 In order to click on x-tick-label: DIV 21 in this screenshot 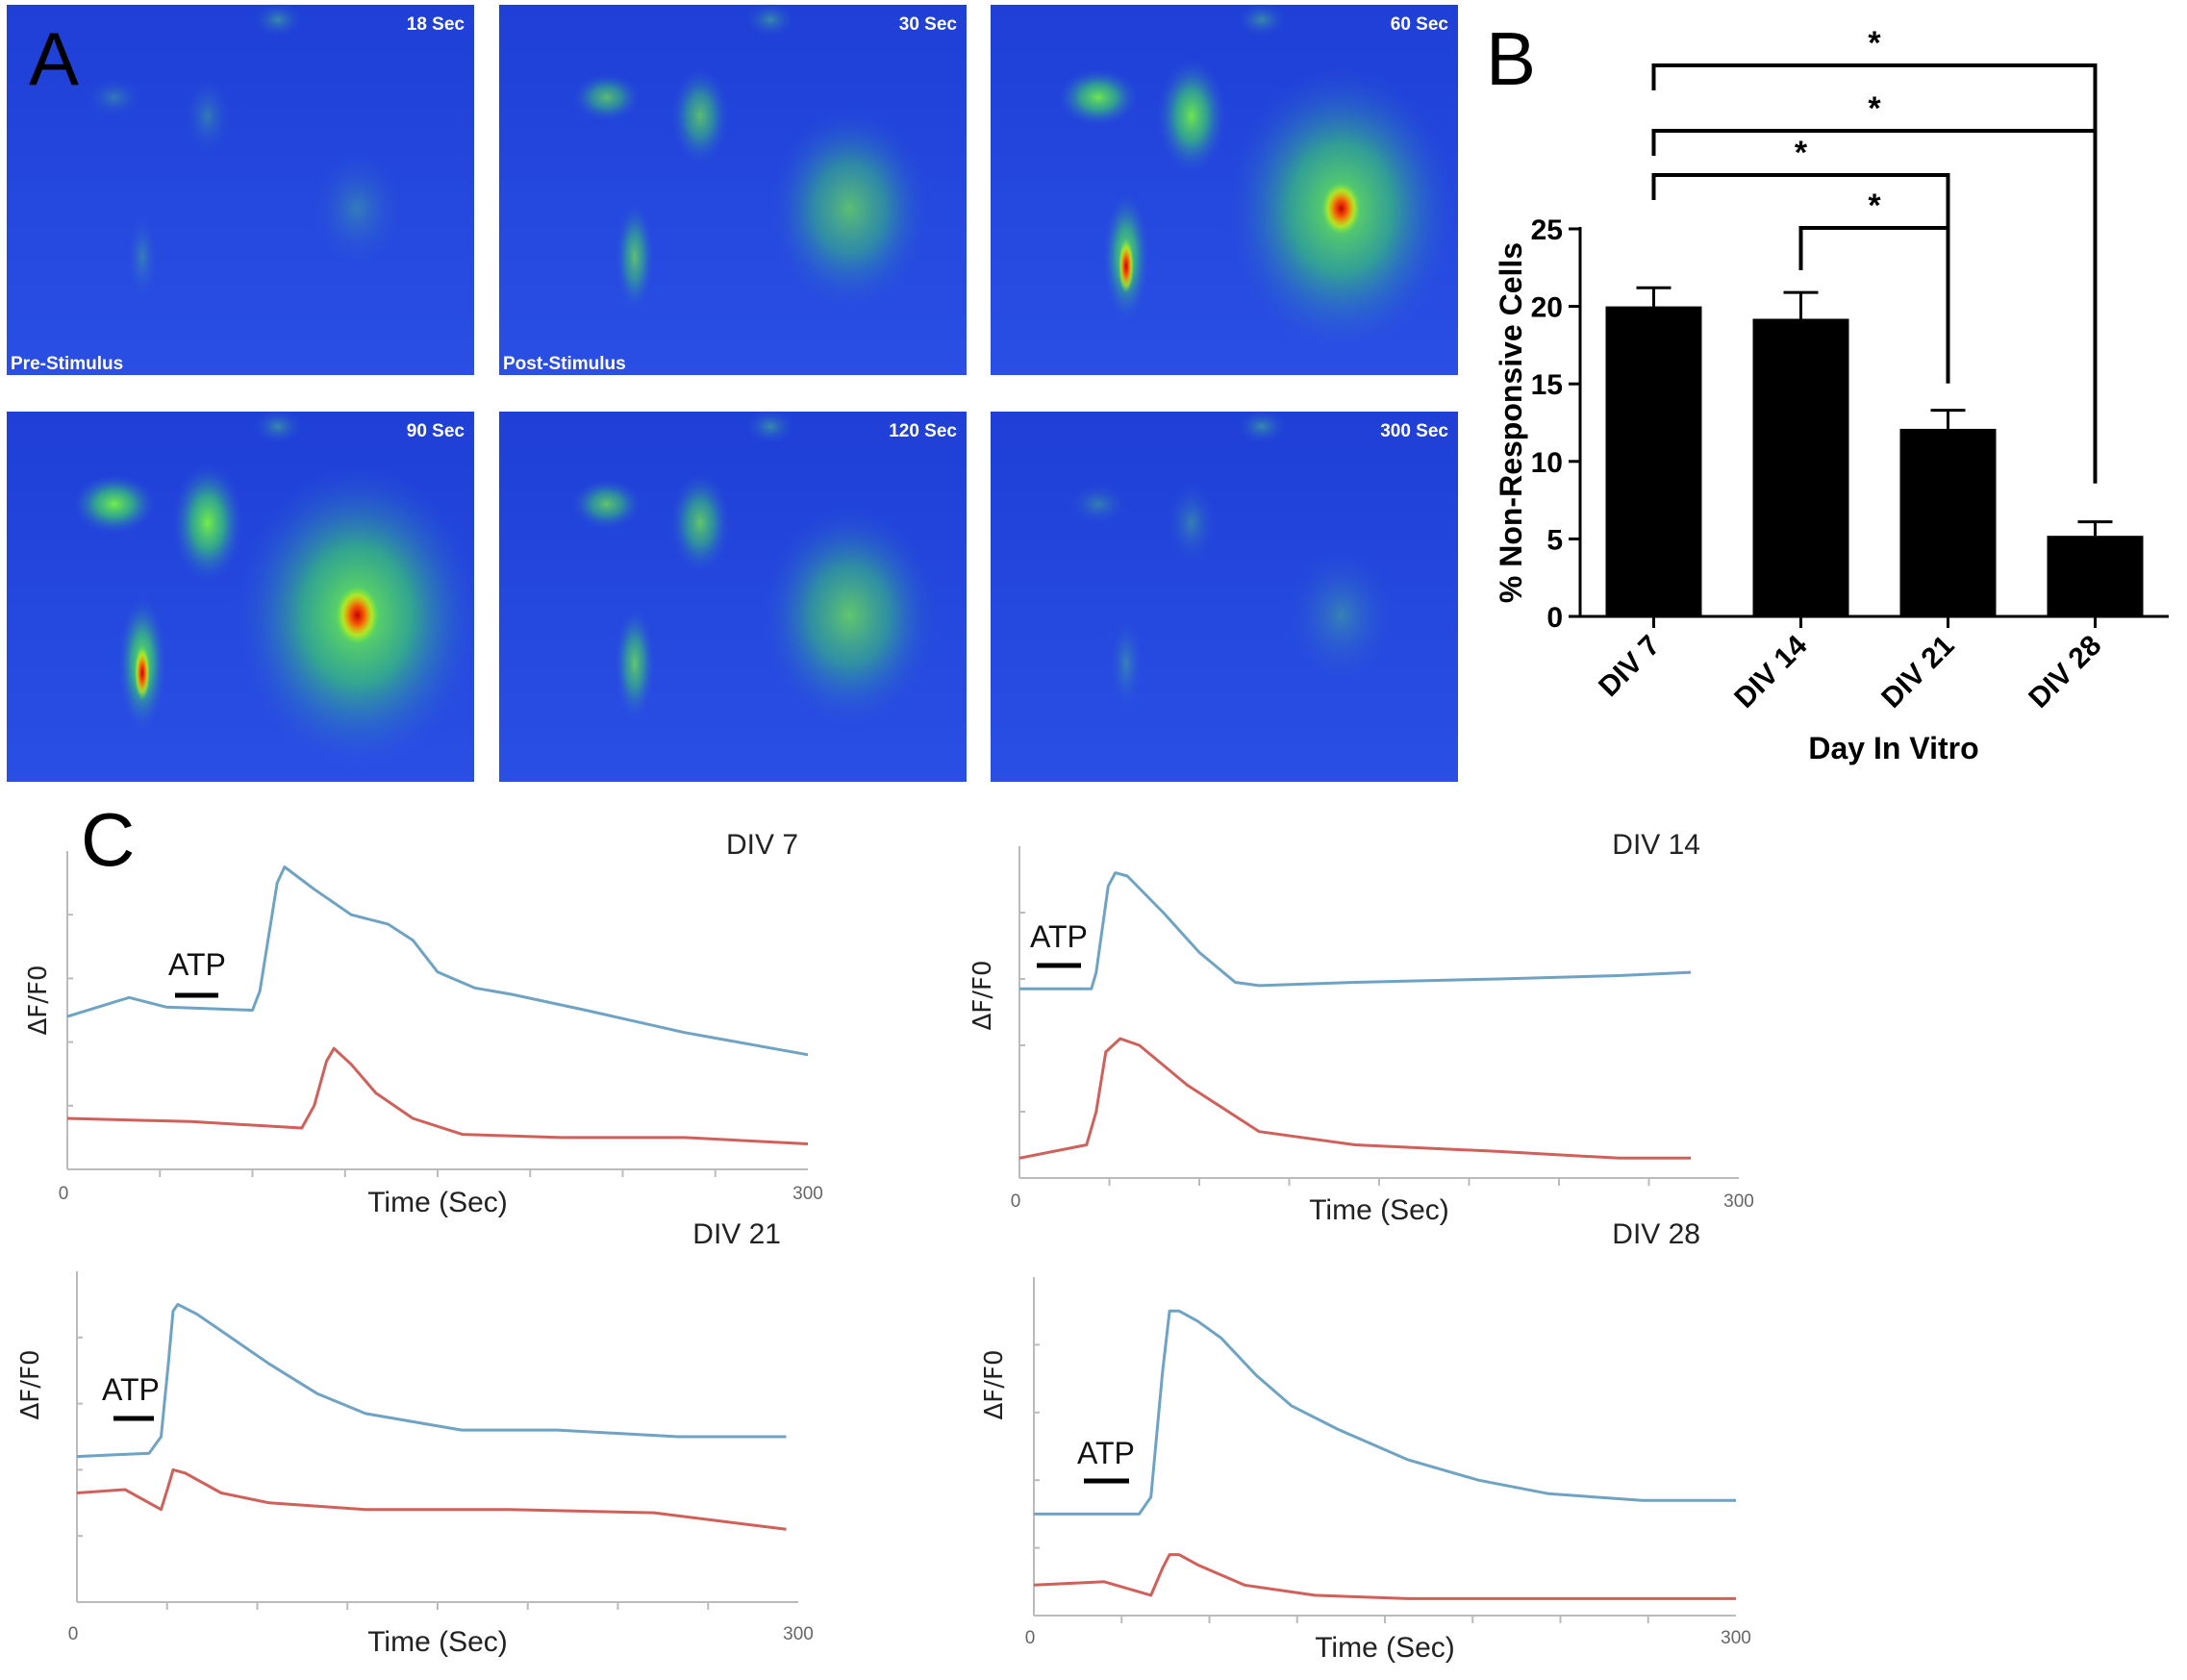, I will do `click(1917, 672)`.